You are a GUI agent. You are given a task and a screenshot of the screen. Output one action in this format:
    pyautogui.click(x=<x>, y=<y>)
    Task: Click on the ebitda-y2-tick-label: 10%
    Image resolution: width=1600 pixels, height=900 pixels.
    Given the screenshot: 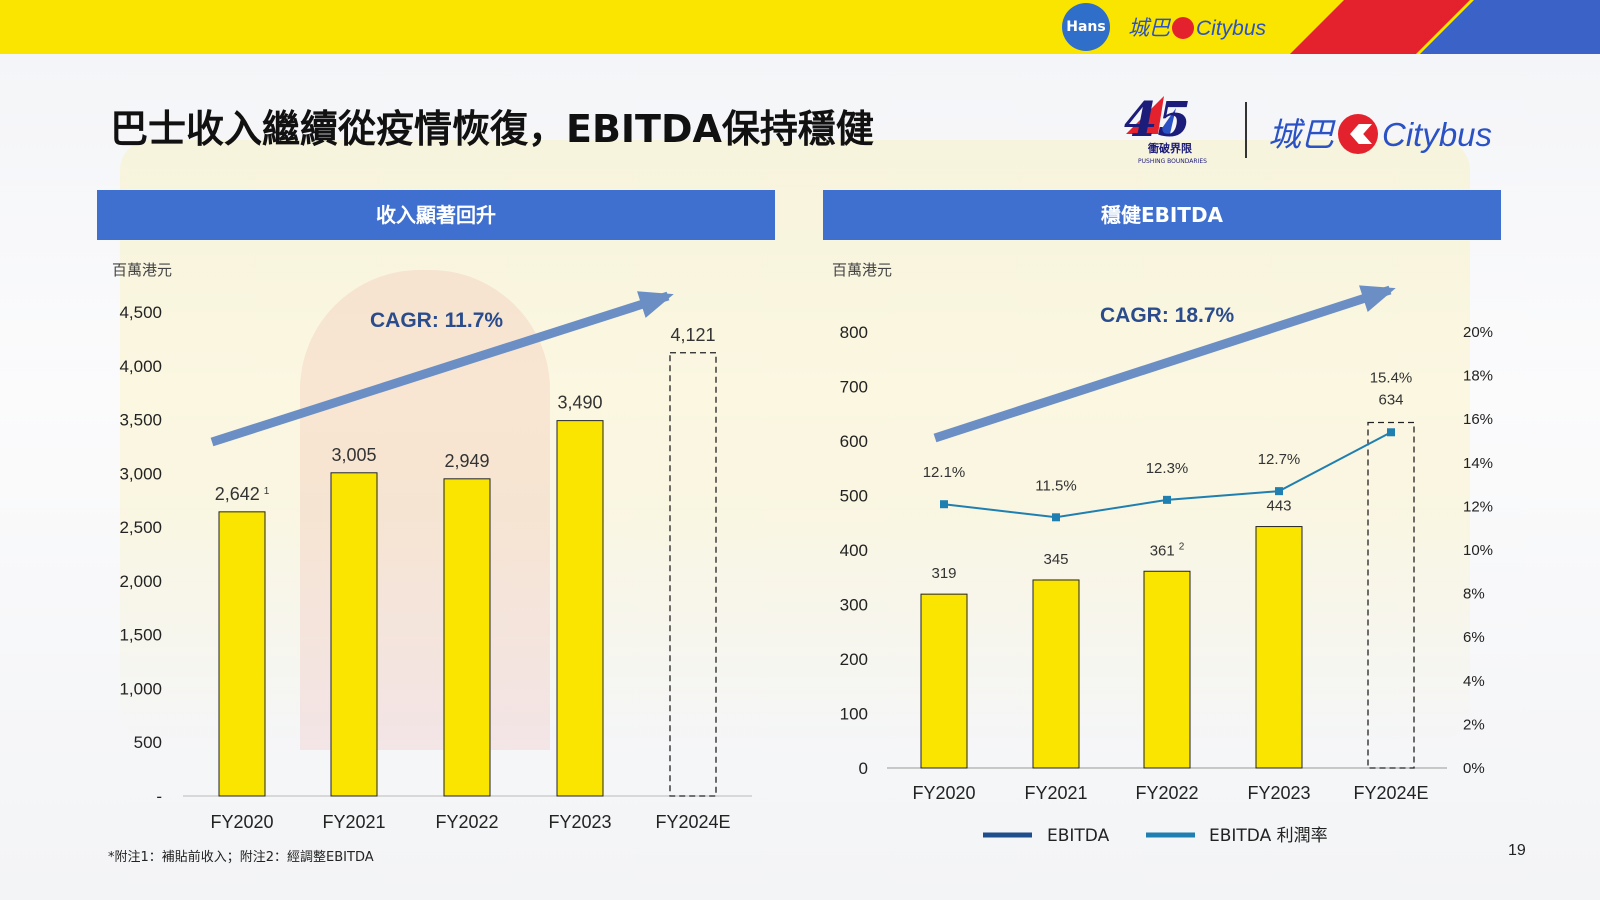 What is the action you would take?
    pyautogui.click(x=1478, y=550)
    